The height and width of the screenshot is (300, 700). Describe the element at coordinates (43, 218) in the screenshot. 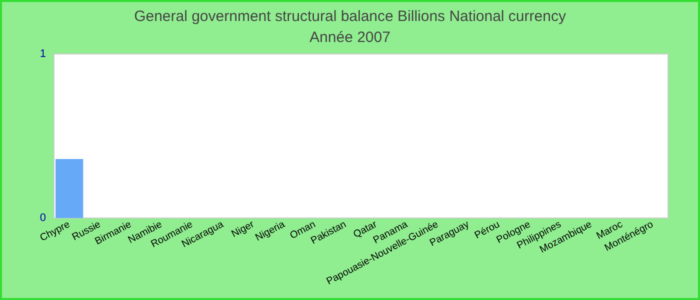

I see `y-tick-label: 0` at that location.